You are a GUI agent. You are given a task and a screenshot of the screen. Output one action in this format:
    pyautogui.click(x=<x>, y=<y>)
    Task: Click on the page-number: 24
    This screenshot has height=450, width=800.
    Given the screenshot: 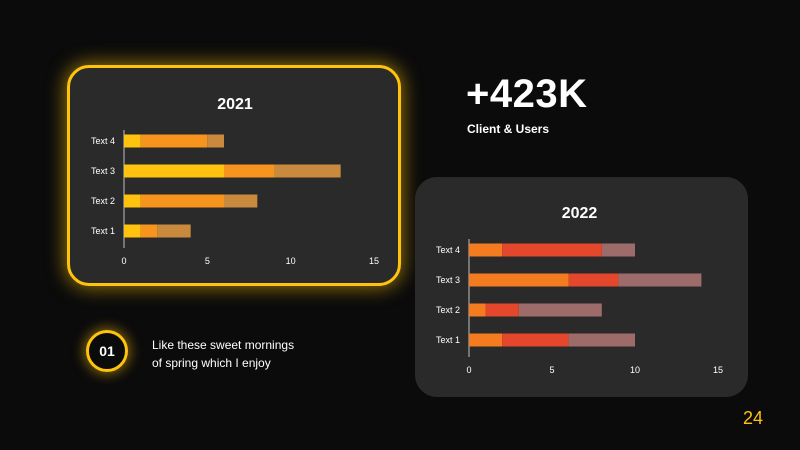 What is the action you would take?
    pyautogui.click(x=753, y=418)
    